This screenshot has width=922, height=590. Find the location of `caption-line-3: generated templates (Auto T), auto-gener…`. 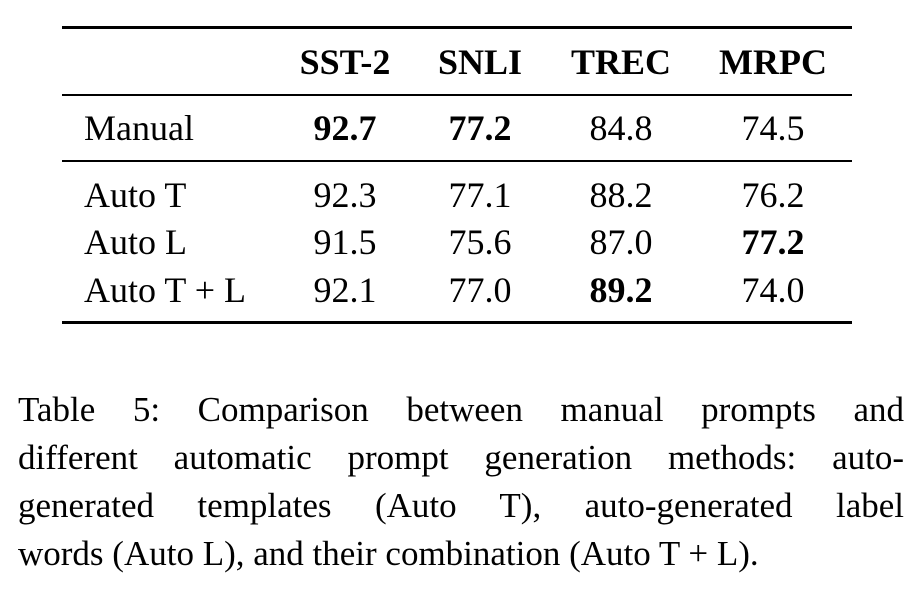

caption-line-3: generated templates (Auto T), auto-gener… is located at coordinates (461, 505).